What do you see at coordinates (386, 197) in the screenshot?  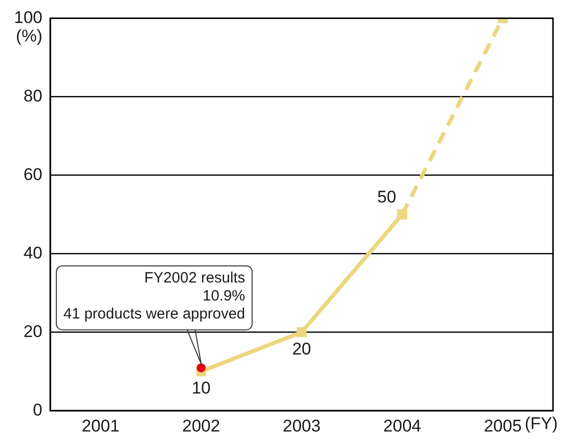 I see `data-label: 50` at bounding box center [386, 197].